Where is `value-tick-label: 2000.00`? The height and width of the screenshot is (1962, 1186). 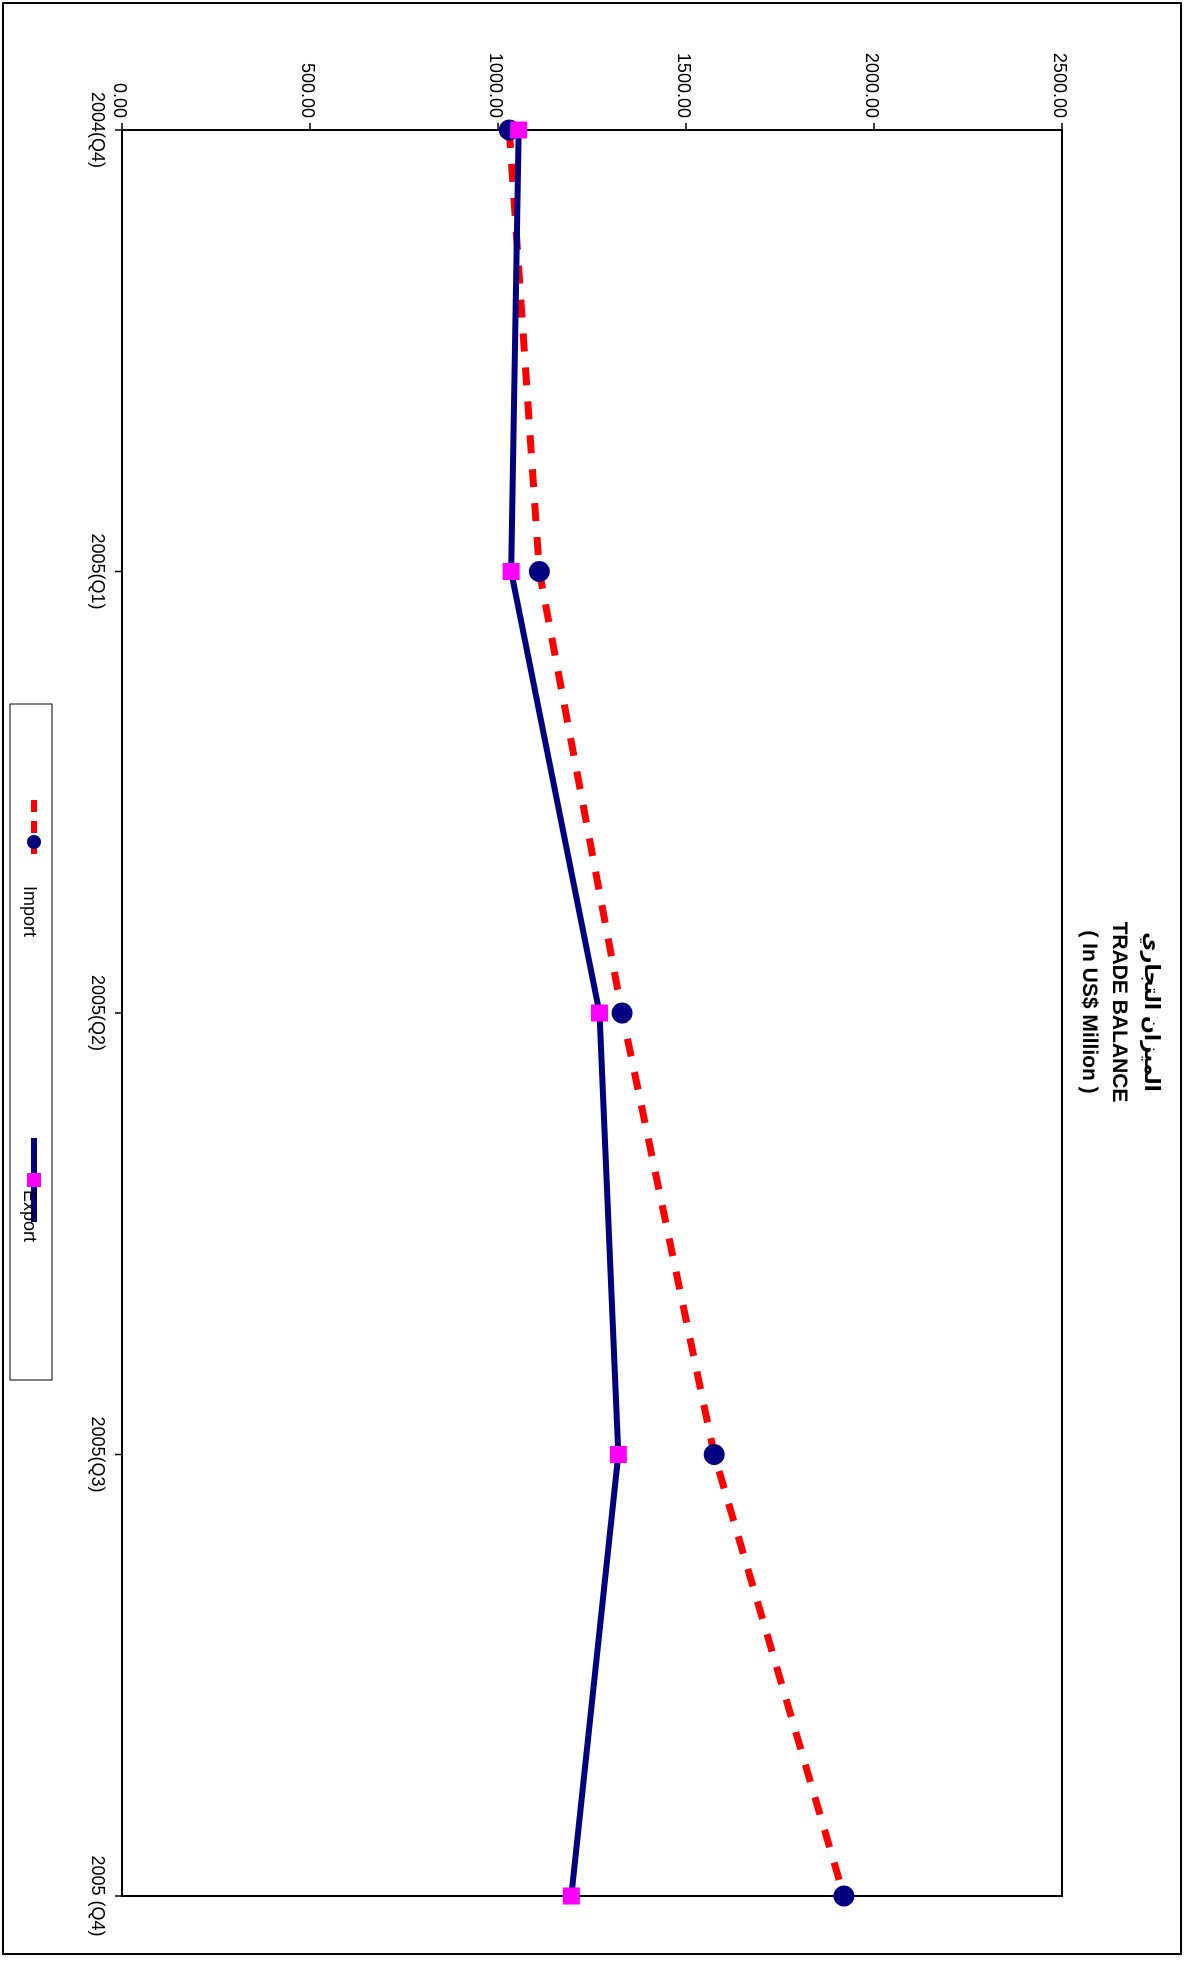 value-tick-label: 2000.00 is located at coordinates (872, 85).